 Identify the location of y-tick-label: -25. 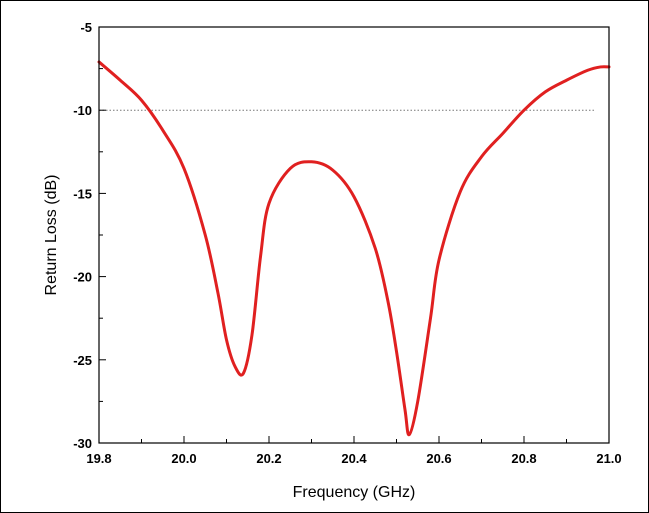
(82, 360).